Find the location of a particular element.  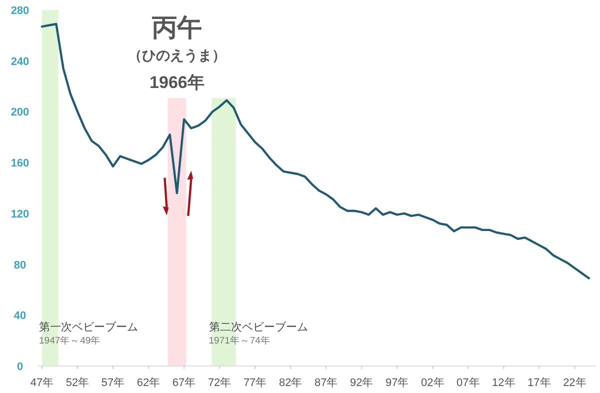

y-tick-label: 40 is located at coordinates (20, 316).